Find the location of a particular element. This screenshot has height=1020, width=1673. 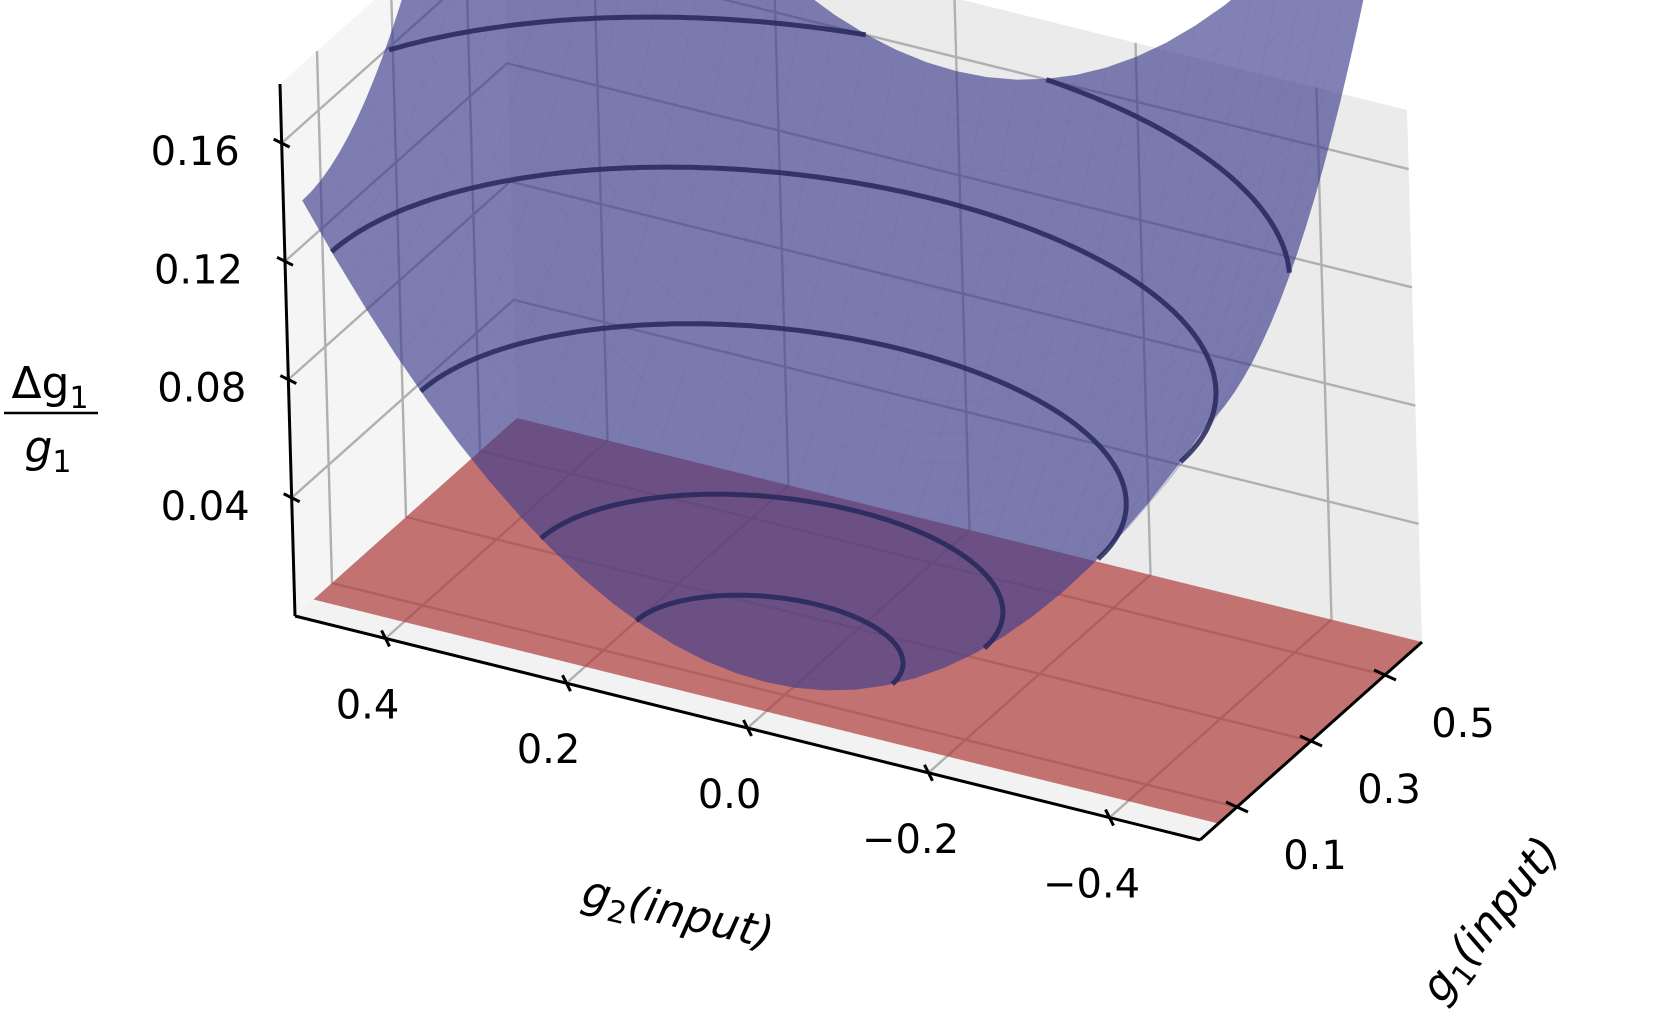

y-label-suffix: (input) is located at coordinates (700, 918).